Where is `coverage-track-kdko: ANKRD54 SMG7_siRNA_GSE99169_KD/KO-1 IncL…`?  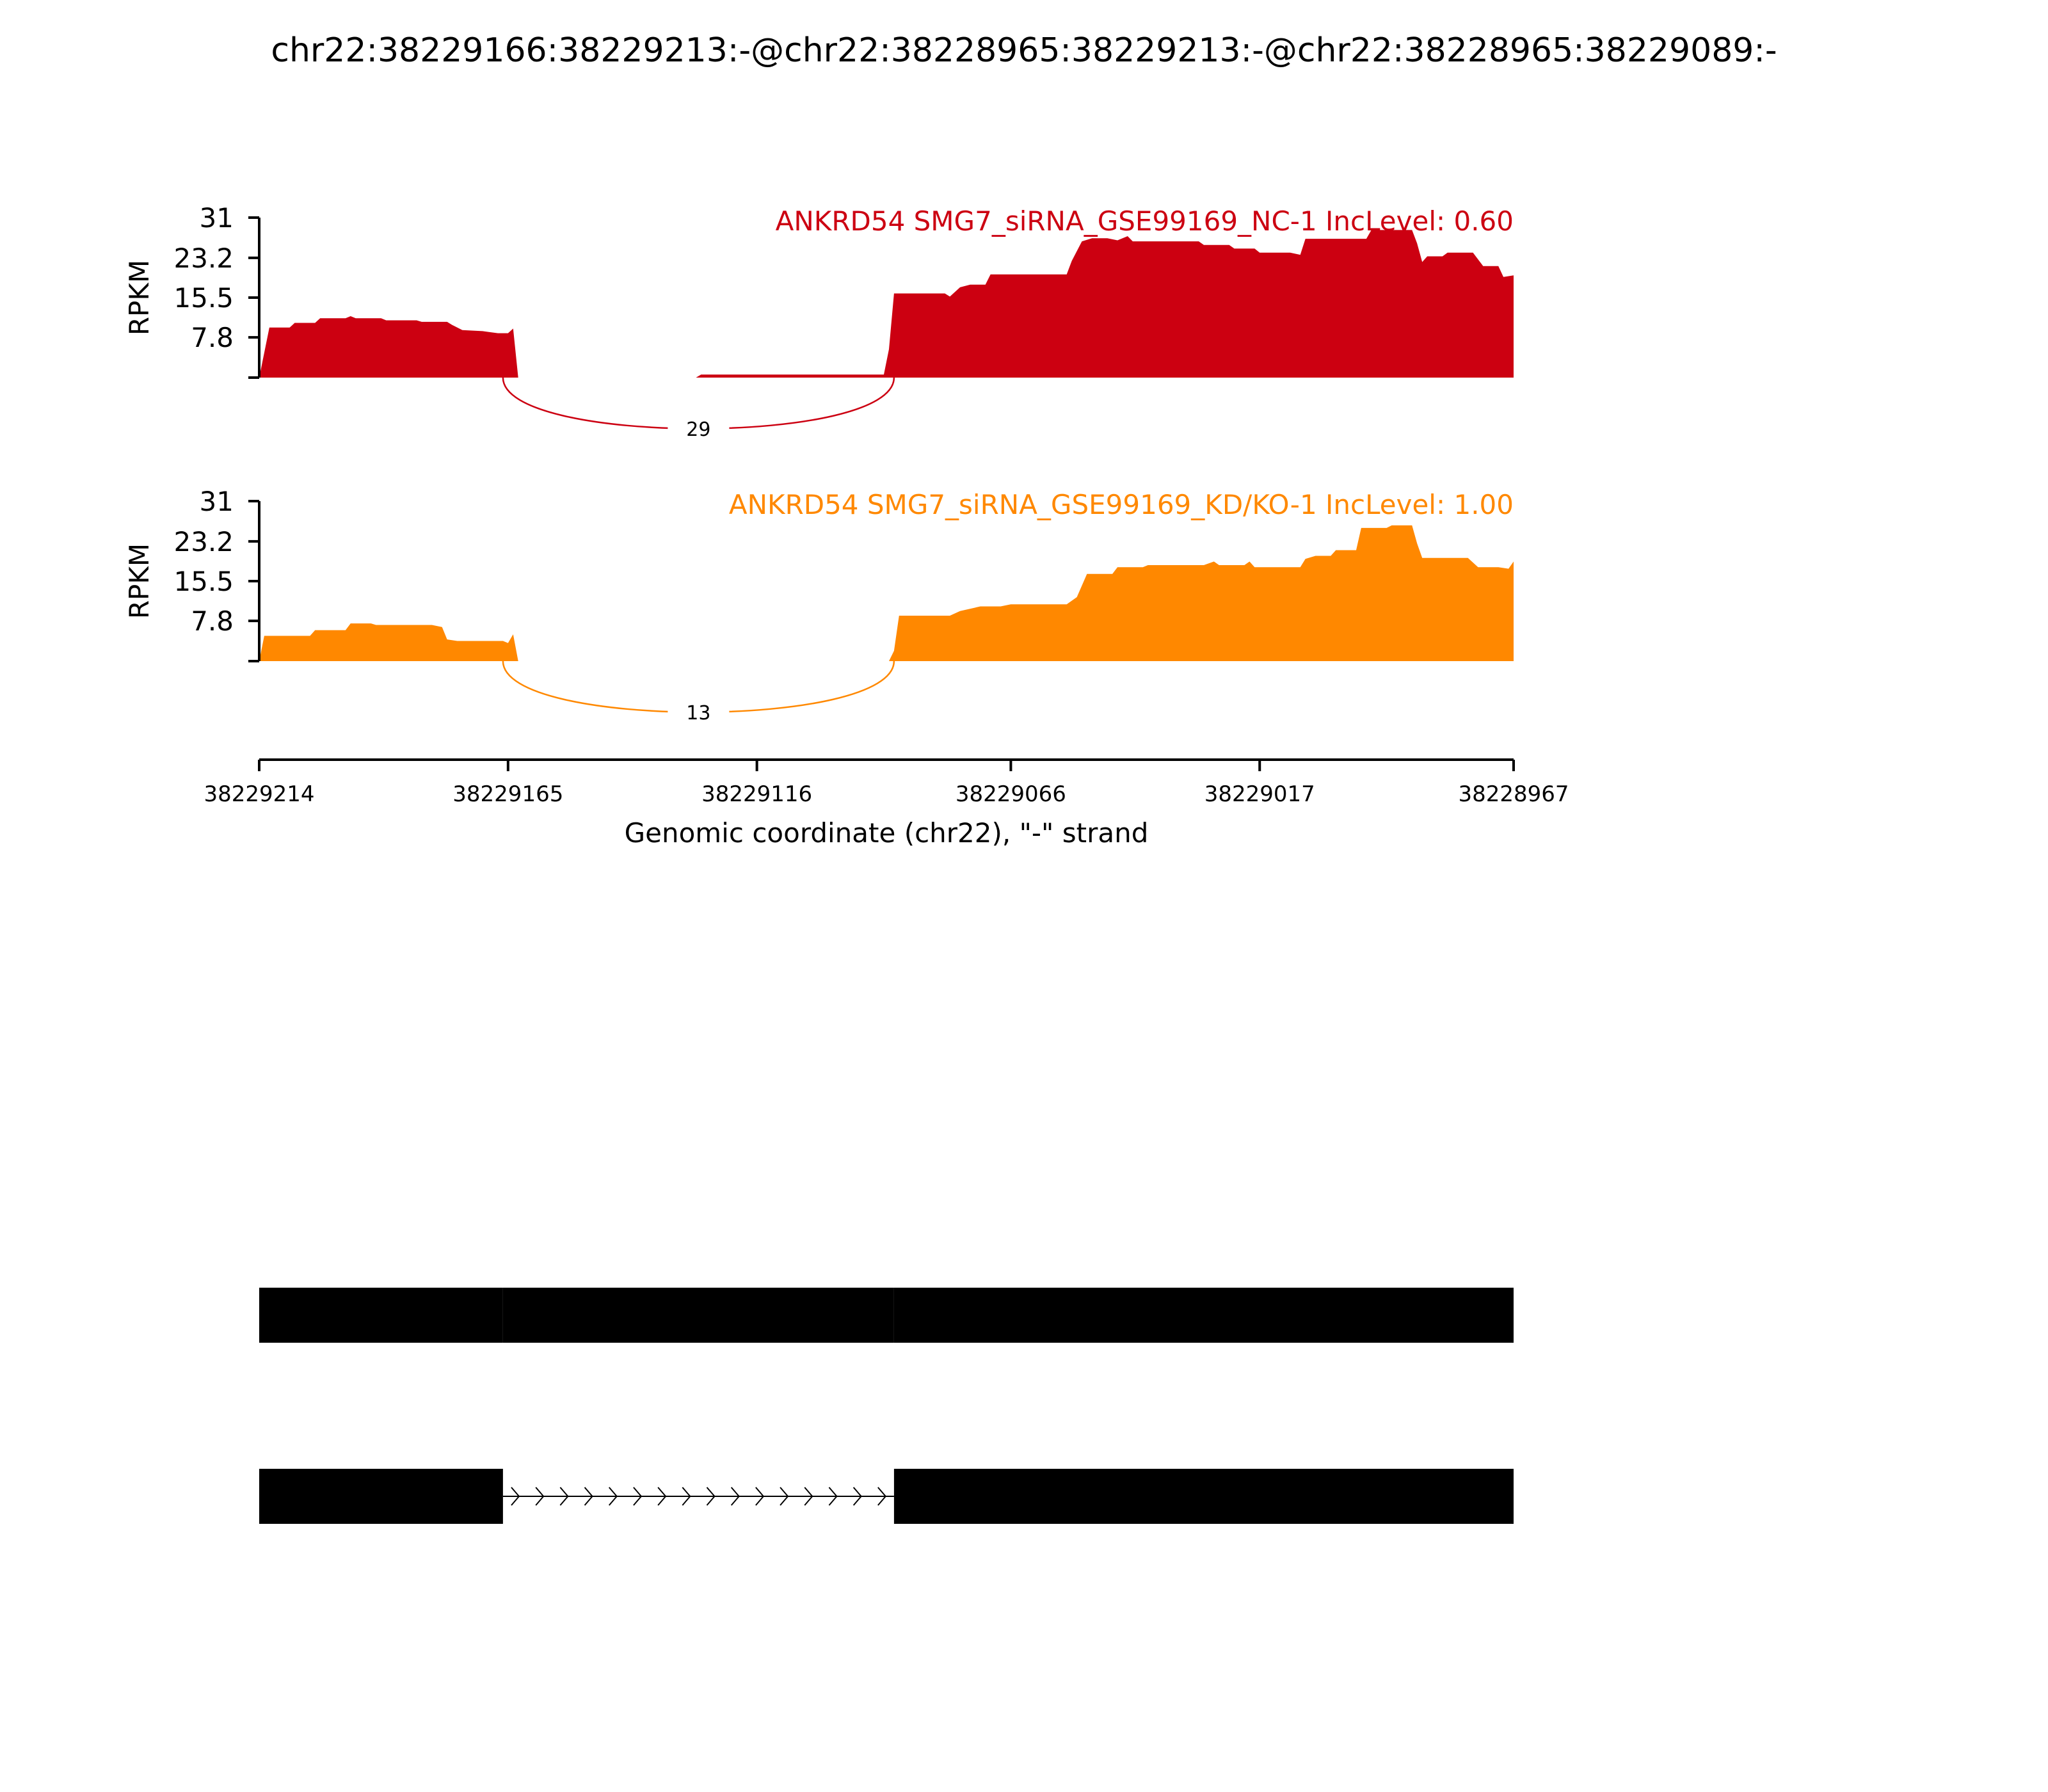
coverage-track-kdko: ANKRD54 SMG7_siRNA_GSE99169_KD/KO-1 IncL… is located at coordinates (819, 606).